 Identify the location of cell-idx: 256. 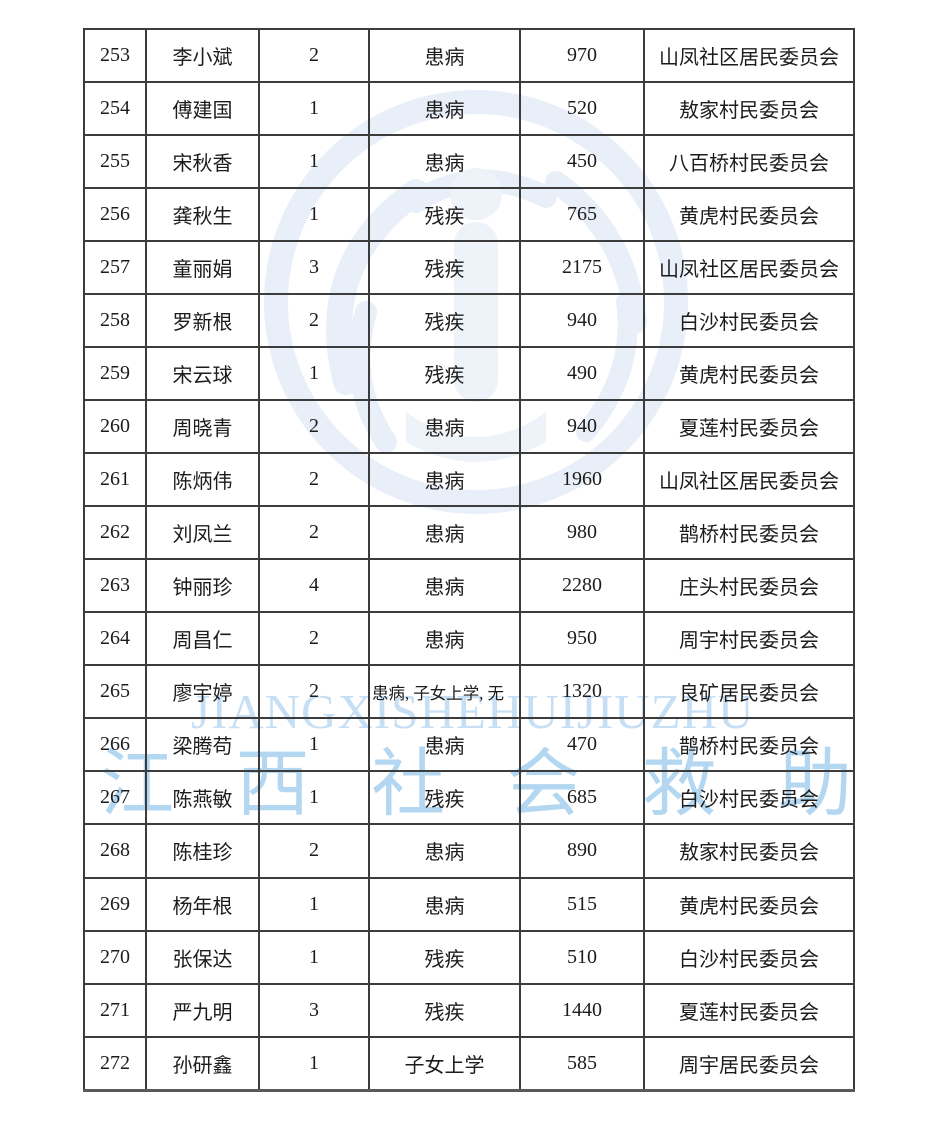
(115, 215).